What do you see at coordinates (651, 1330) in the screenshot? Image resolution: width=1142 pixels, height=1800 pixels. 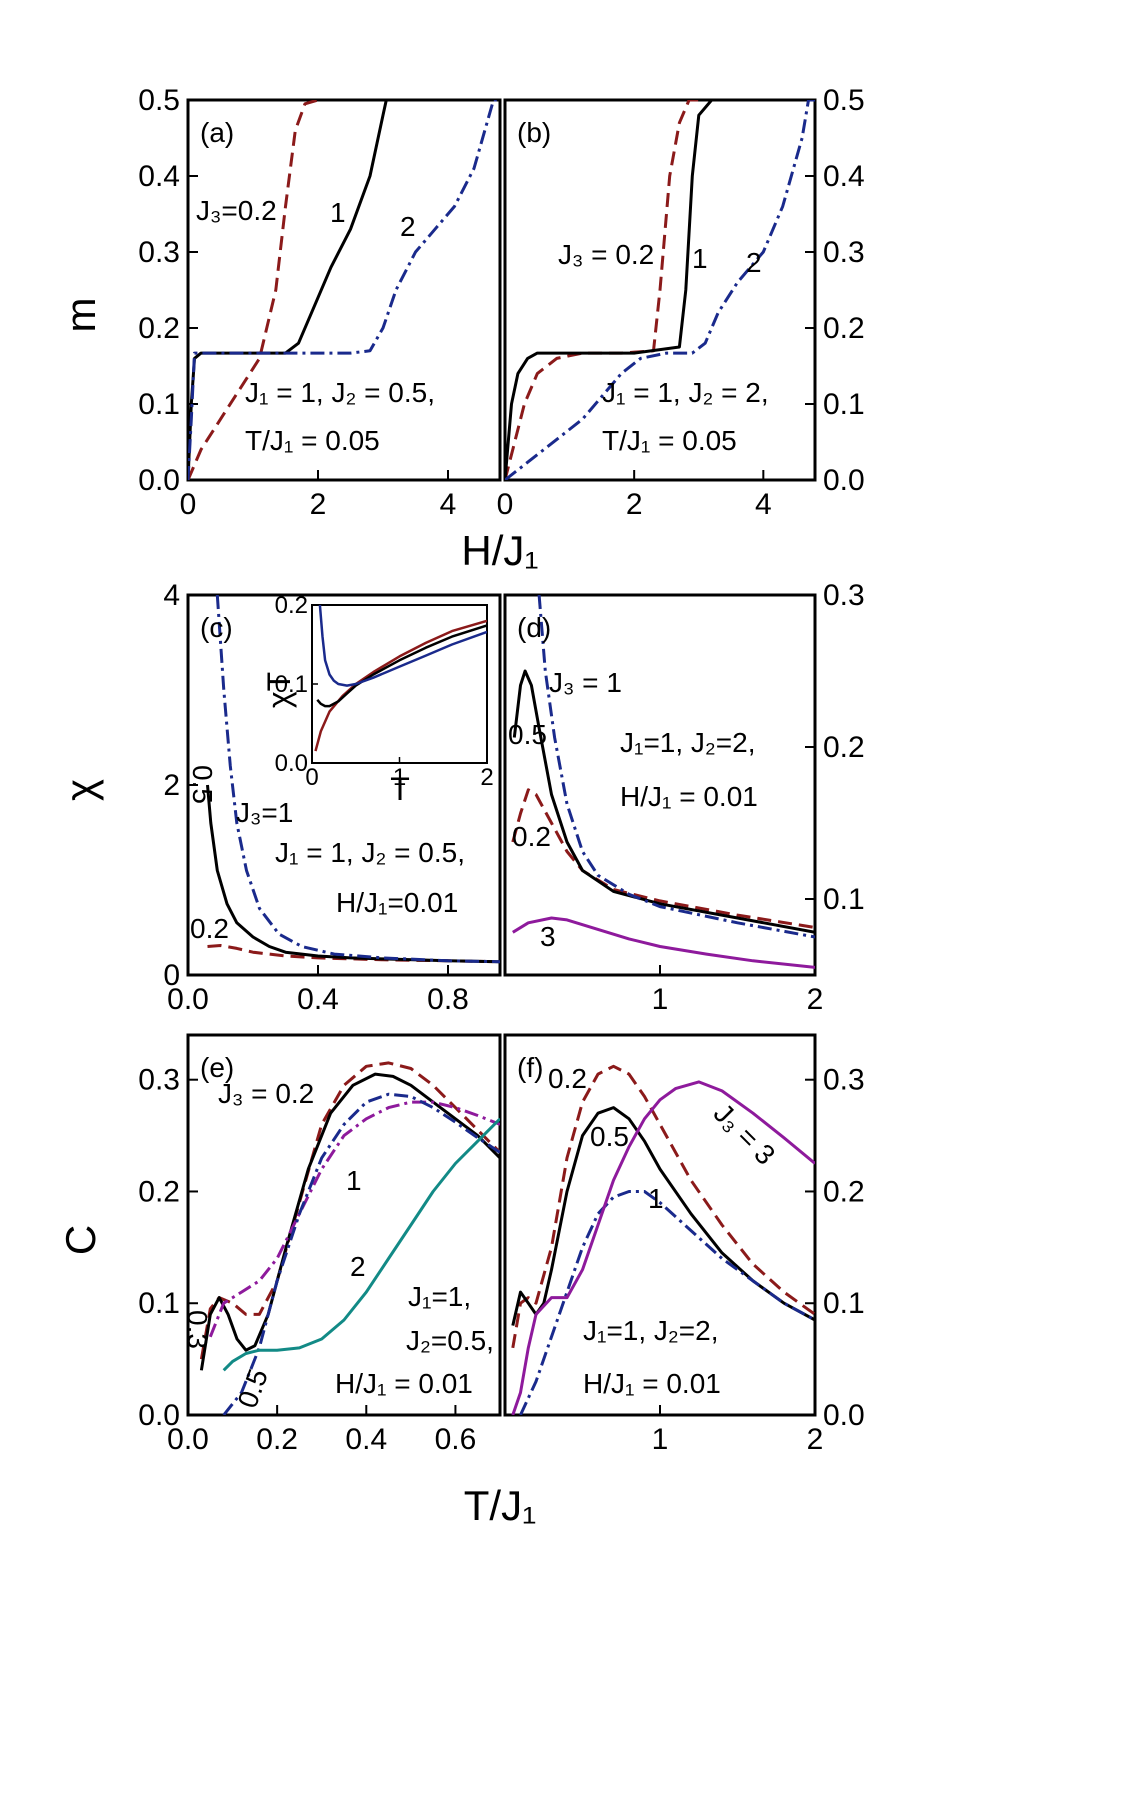 I see `panel-f-annotation: J₁=1, J₂=2,` at bounding box center [651, 1330].